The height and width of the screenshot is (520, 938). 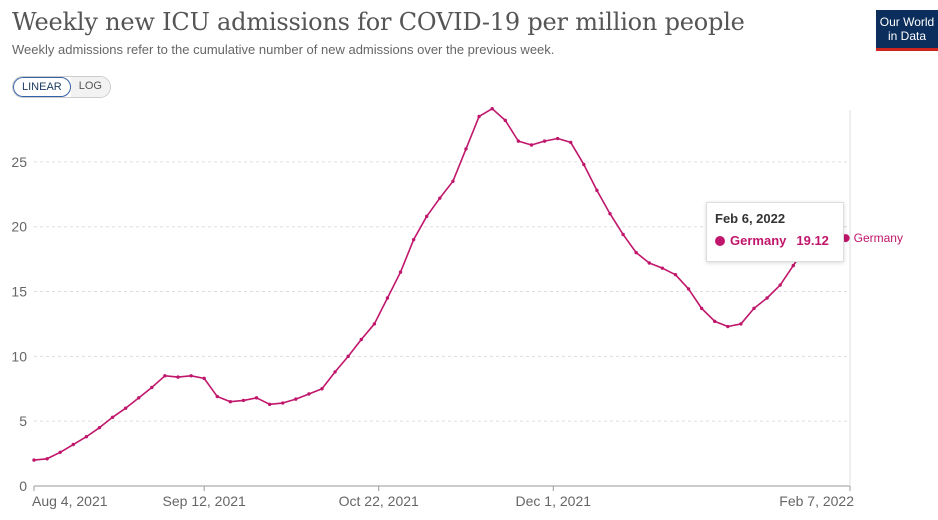 What do you see at coordinates (907, 36) in the screenshot?
I see `logo-line-2: in Data` at bounding box center [907, 36].